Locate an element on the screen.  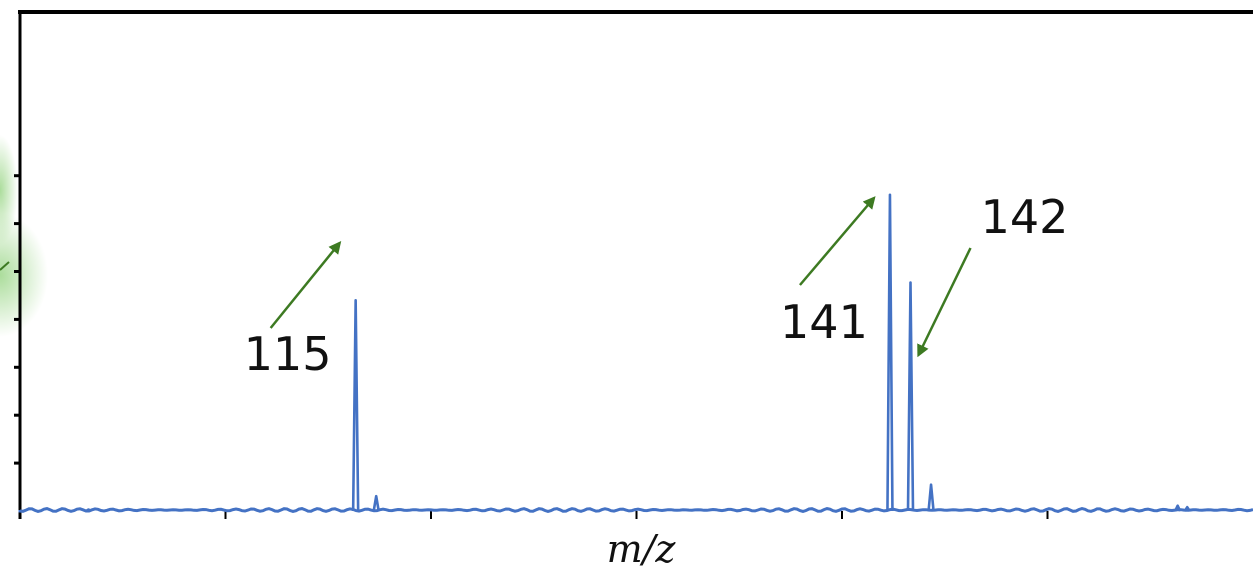
x-axis-title: m/z is located at coordinates (642, 549).